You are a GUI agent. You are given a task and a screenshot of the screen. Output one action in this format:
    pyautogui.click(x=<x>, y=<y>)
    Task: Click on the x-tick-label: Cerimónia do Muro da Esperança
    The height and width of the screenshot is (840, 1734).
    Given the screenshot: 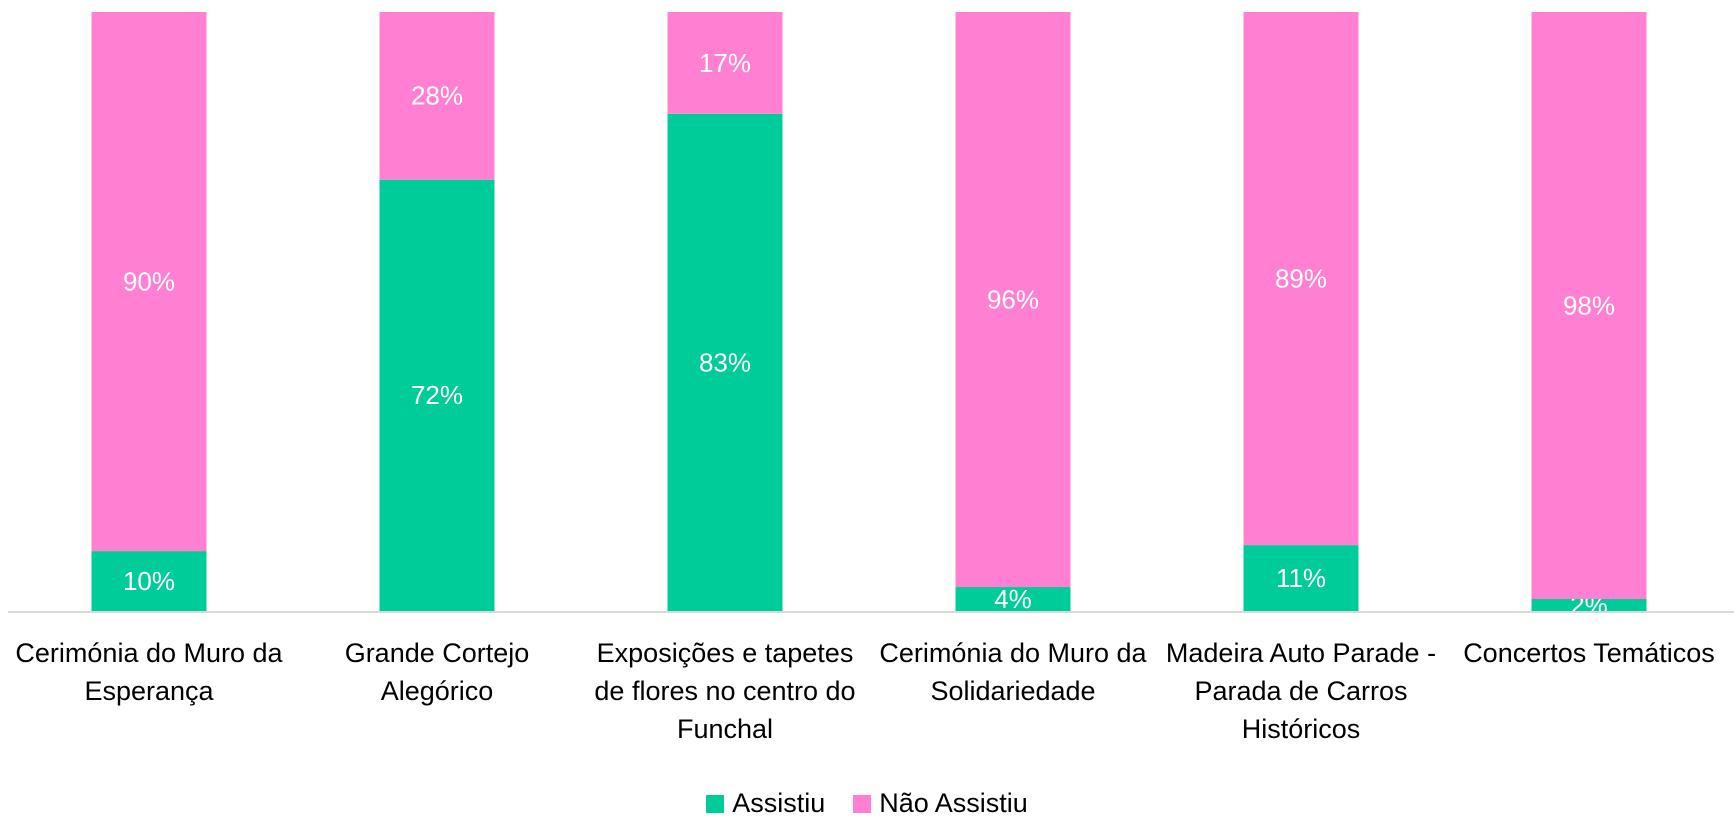 What is the action you would take?
    pyautogui.click(x=149, y=672)
    